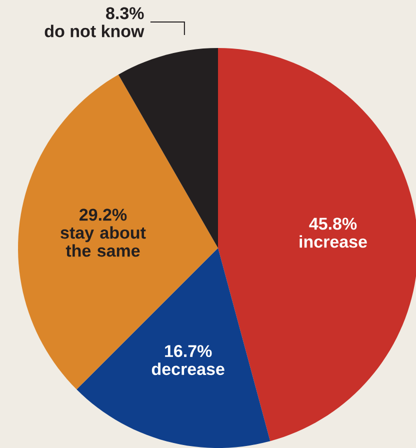 The width and height of the screenshot is (416, 448). Describe the element at coordinates (188, 351) in the screenshot. I see `data-label: 16.7%` at that location.